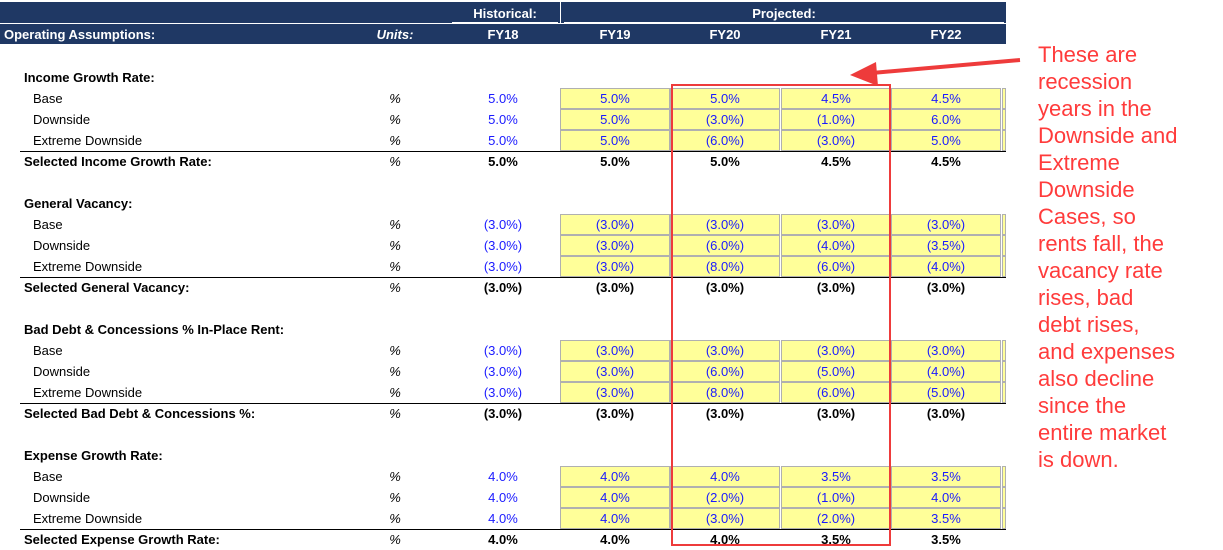  Describe the element at coordinates (80, 34) in the screenshot. I see `header-label: Operating Assumptions:` at that location.